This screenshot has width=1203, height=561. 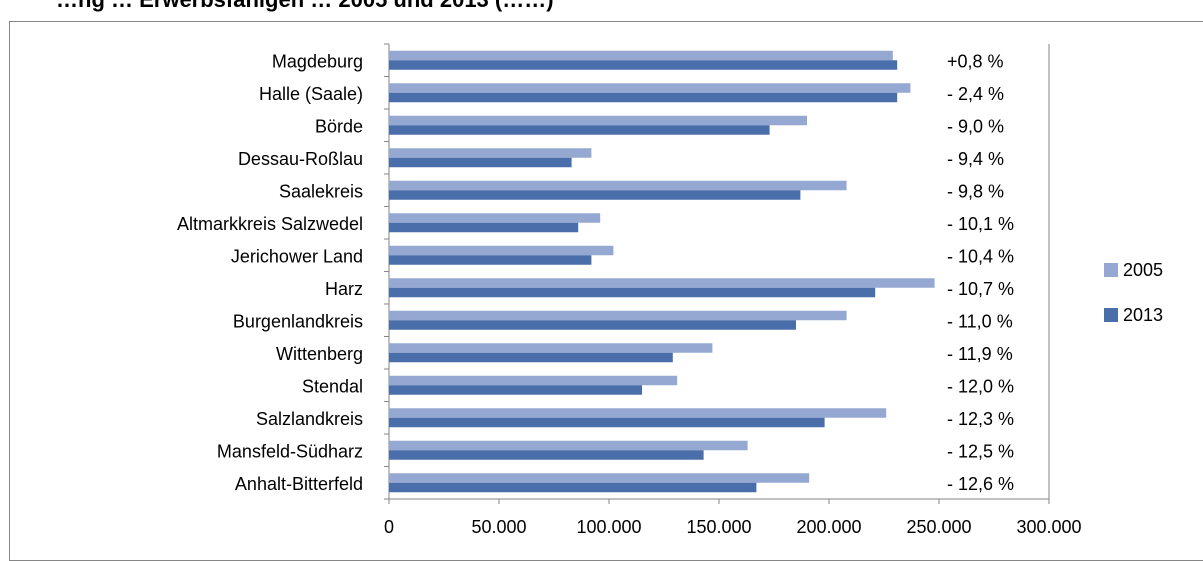 I want to click on change-label: - 9,0 %, so click(x=975, y=126).